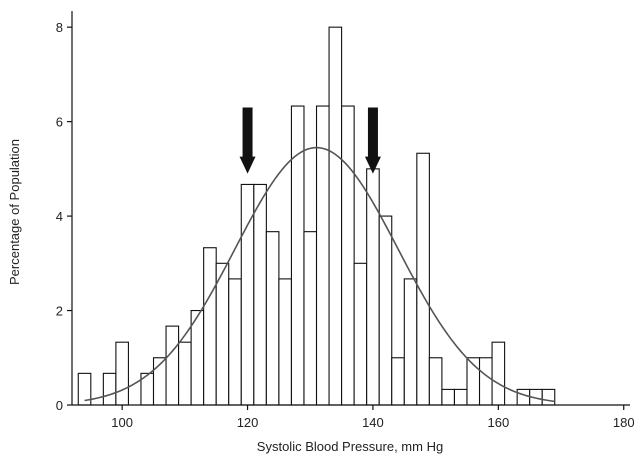 This screenshot has height=460, width=642. I want to click on x-tick-label: 160, so click(498, 422).